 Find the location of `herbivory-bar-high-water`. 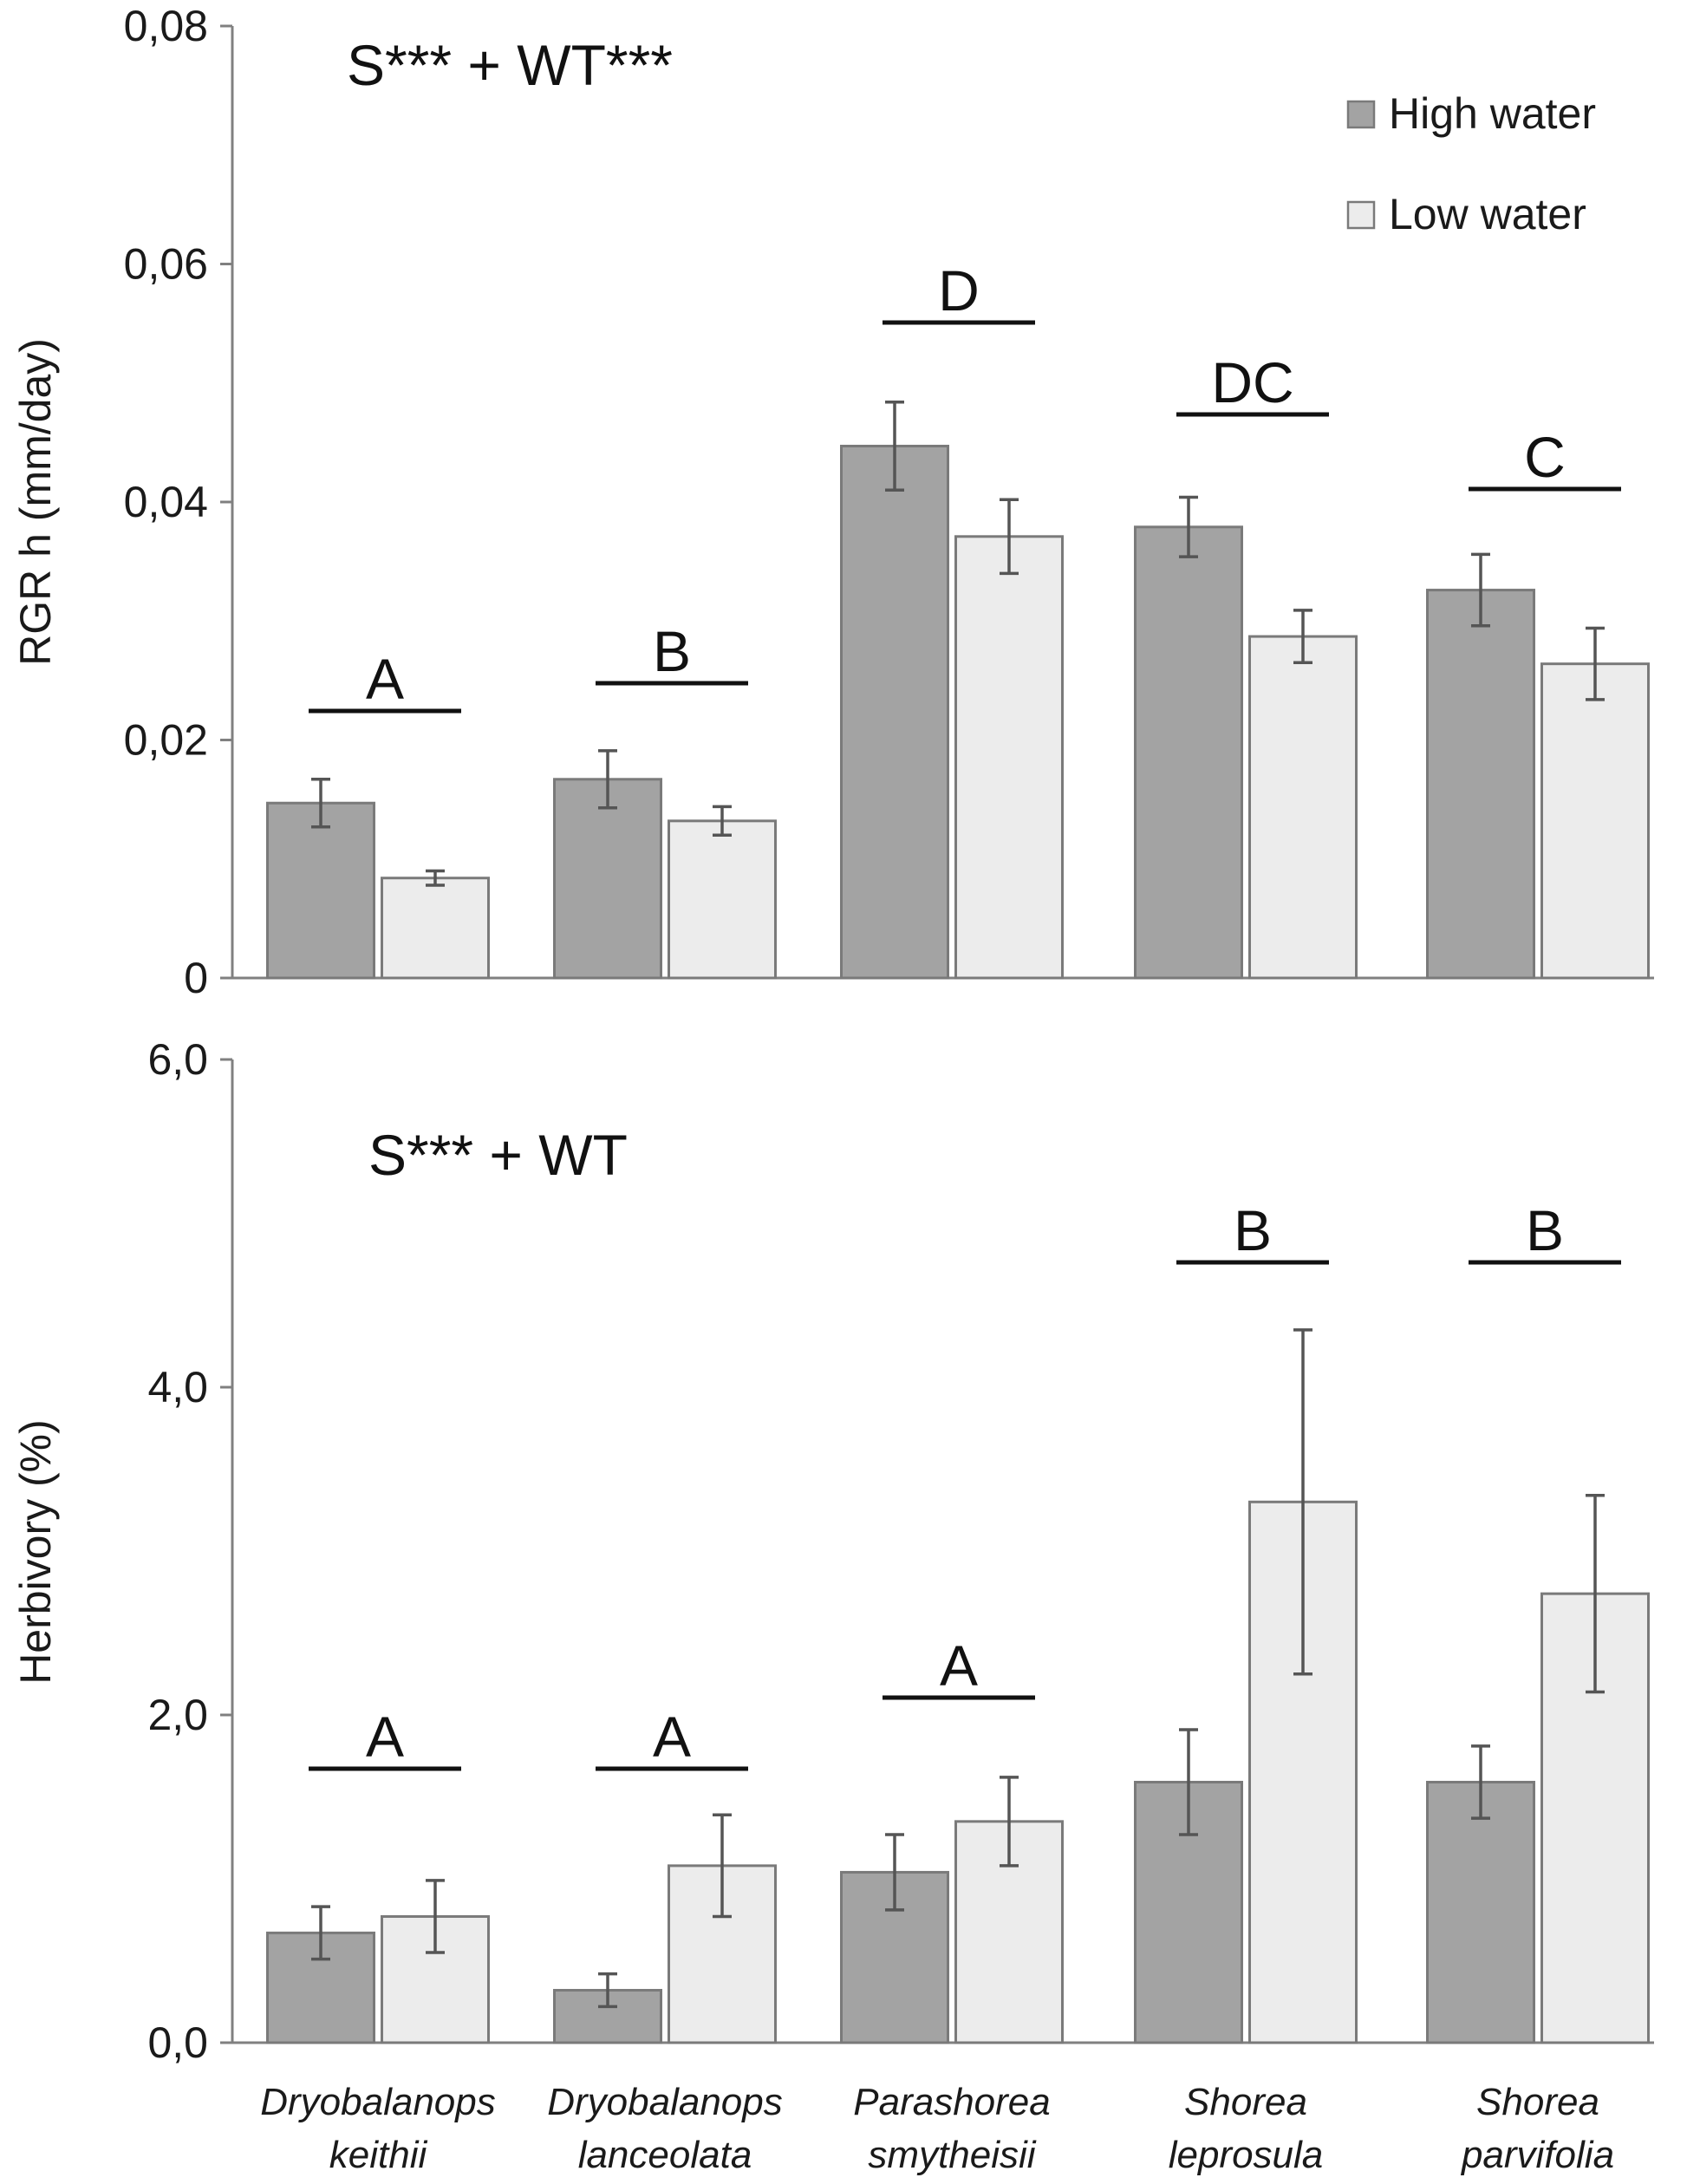

herbivory-bar-high-water is located at coordinates (1481, 1912).